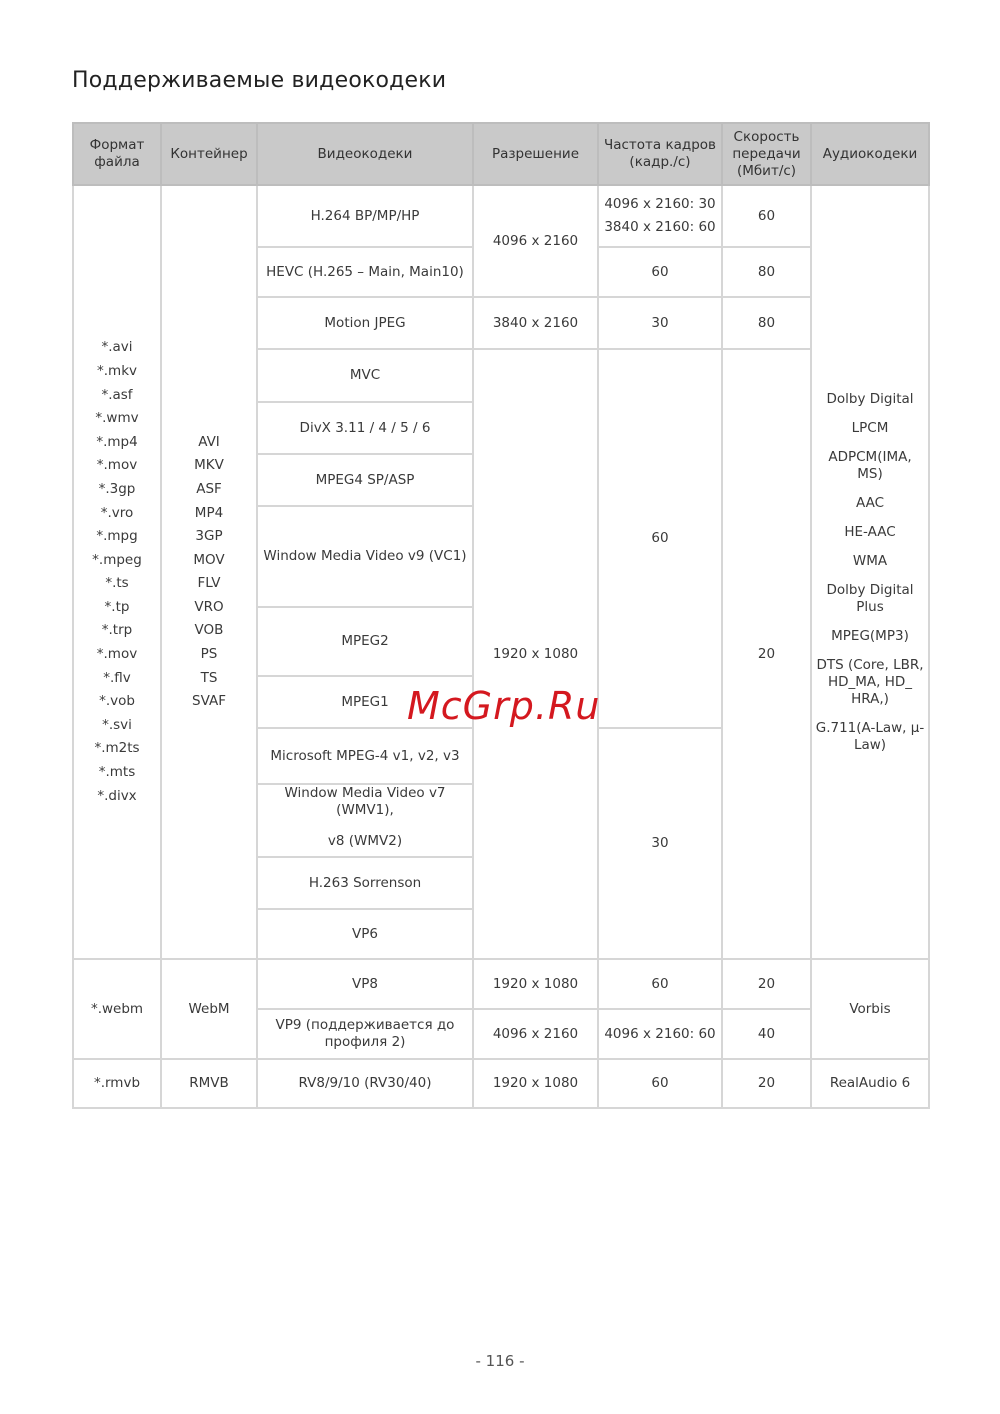 The height and width of the screenshot is (1414, 1000). What do you see at coordinates (117, 154) in the screenshot?
I see `header-format: Формат файла` at bounding box center [117, 154].